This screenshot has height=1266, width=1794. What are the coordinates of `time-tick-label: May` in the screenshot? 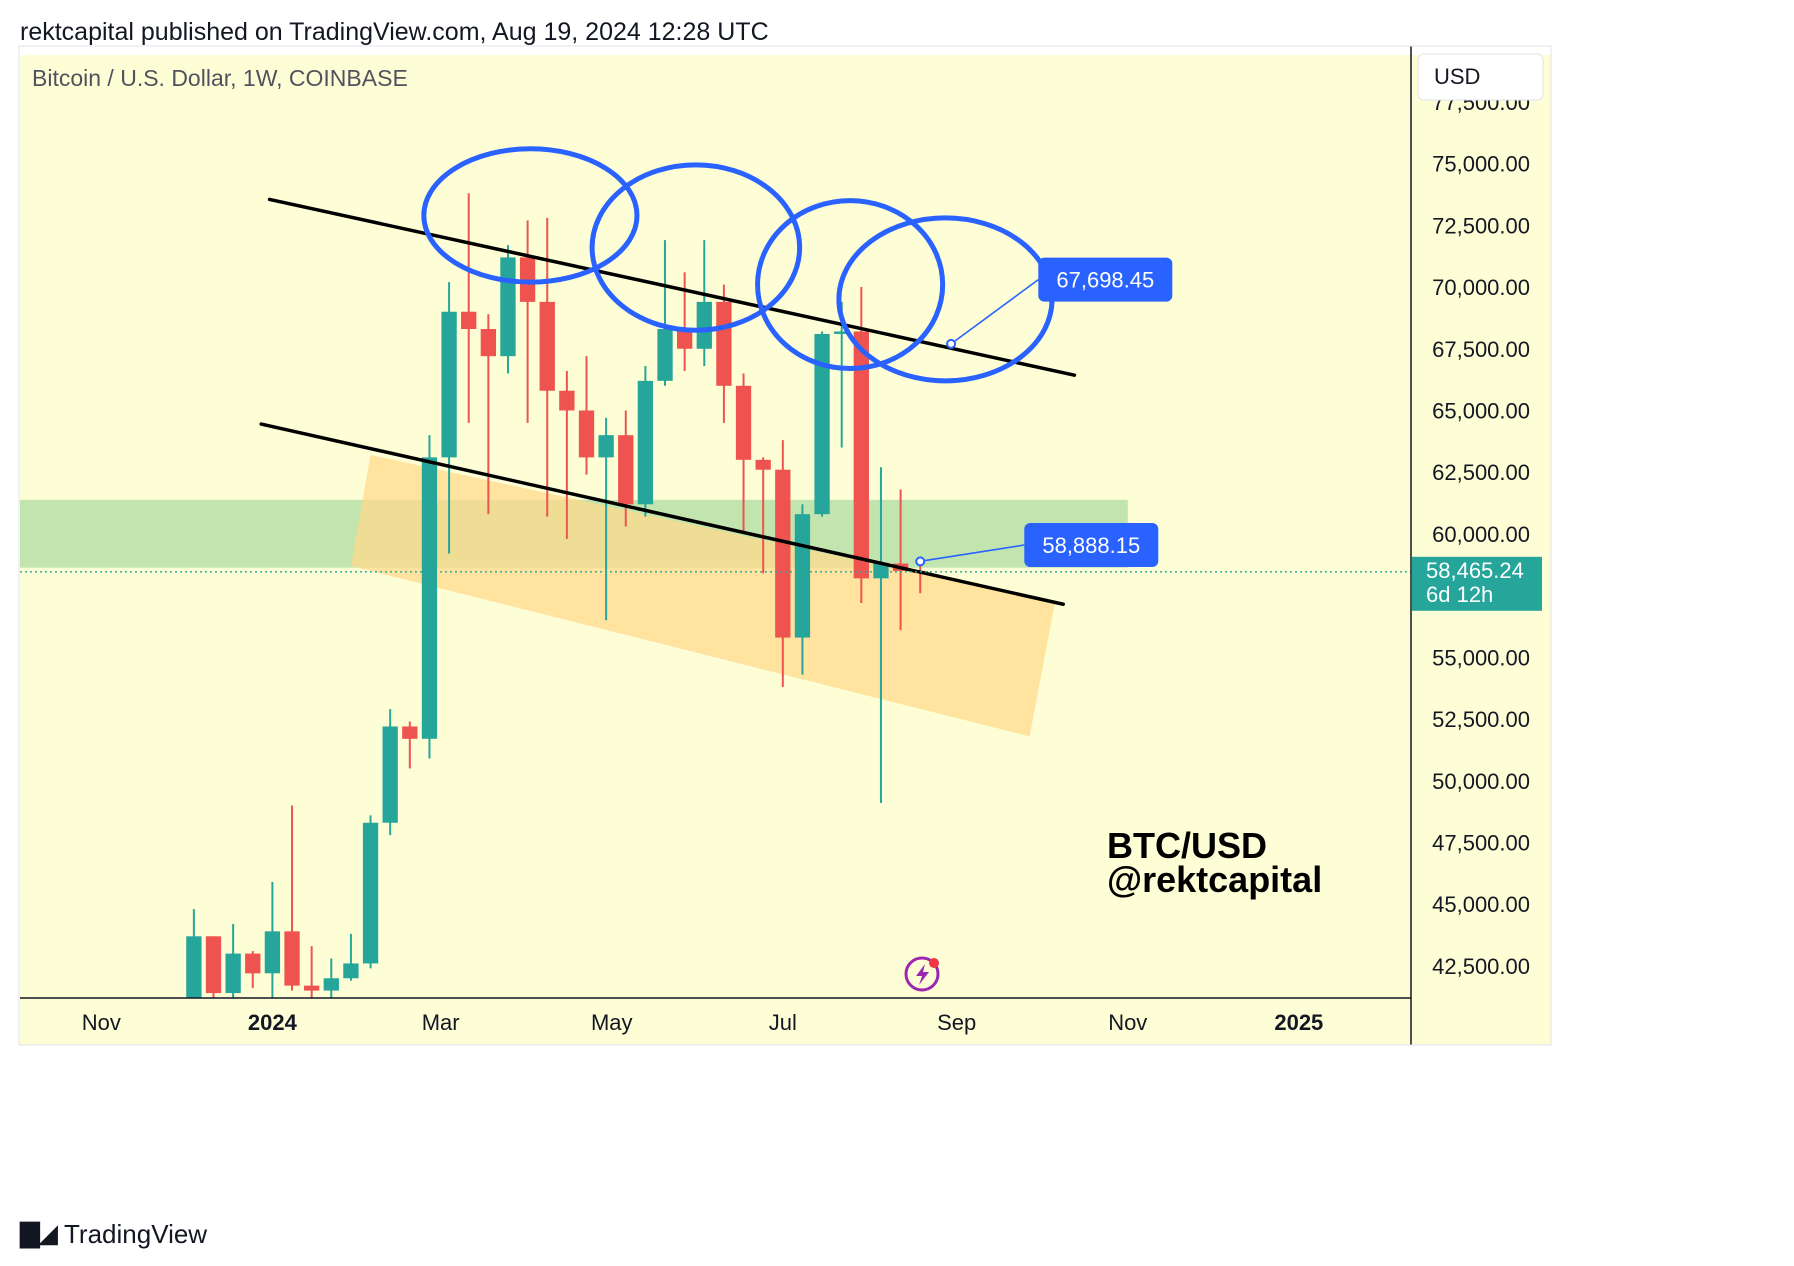 It's located at (612, 1022).